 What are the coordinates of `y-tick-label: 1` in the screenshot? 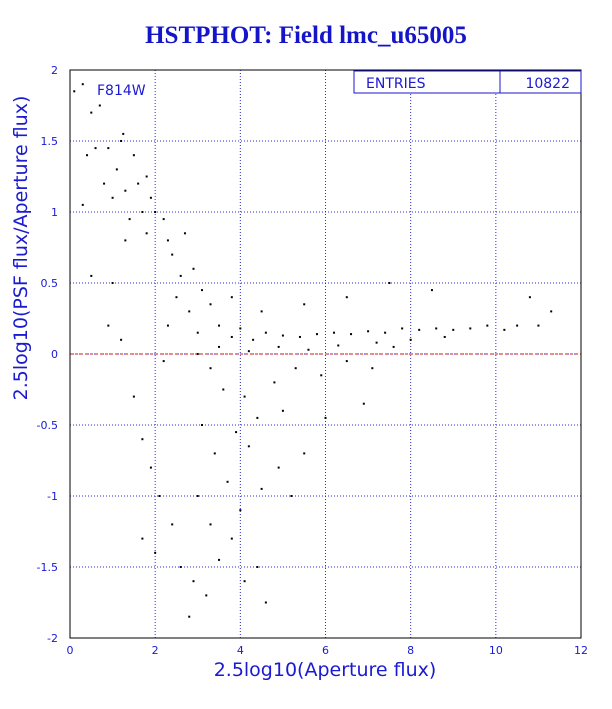 It's located at (54, 212).